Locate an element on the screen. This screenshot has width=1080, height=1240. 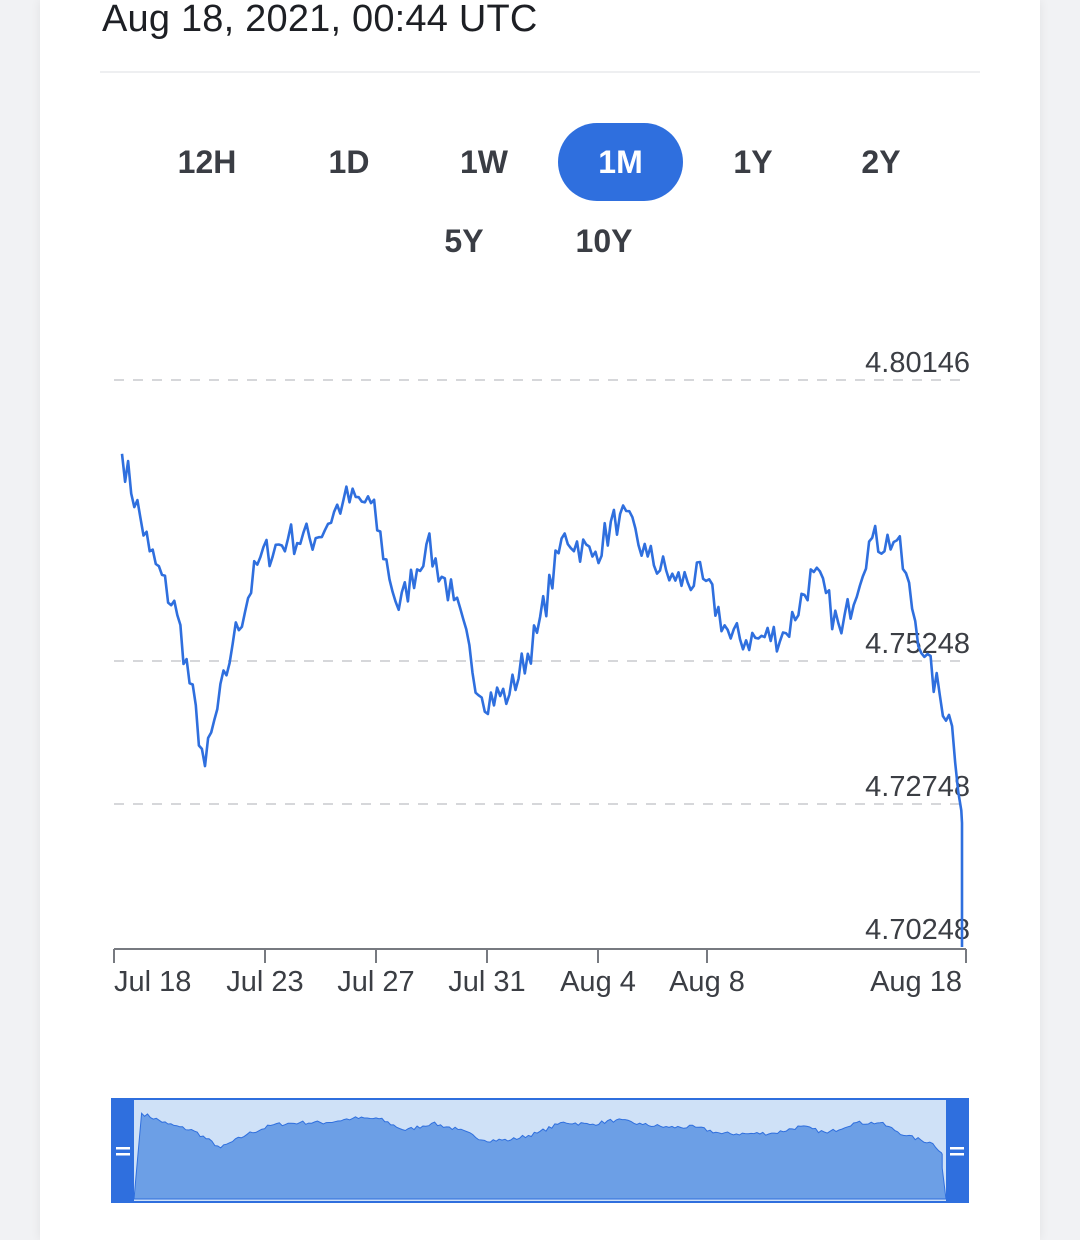
navigator-handle-left is located at coordinates (123, 1150).